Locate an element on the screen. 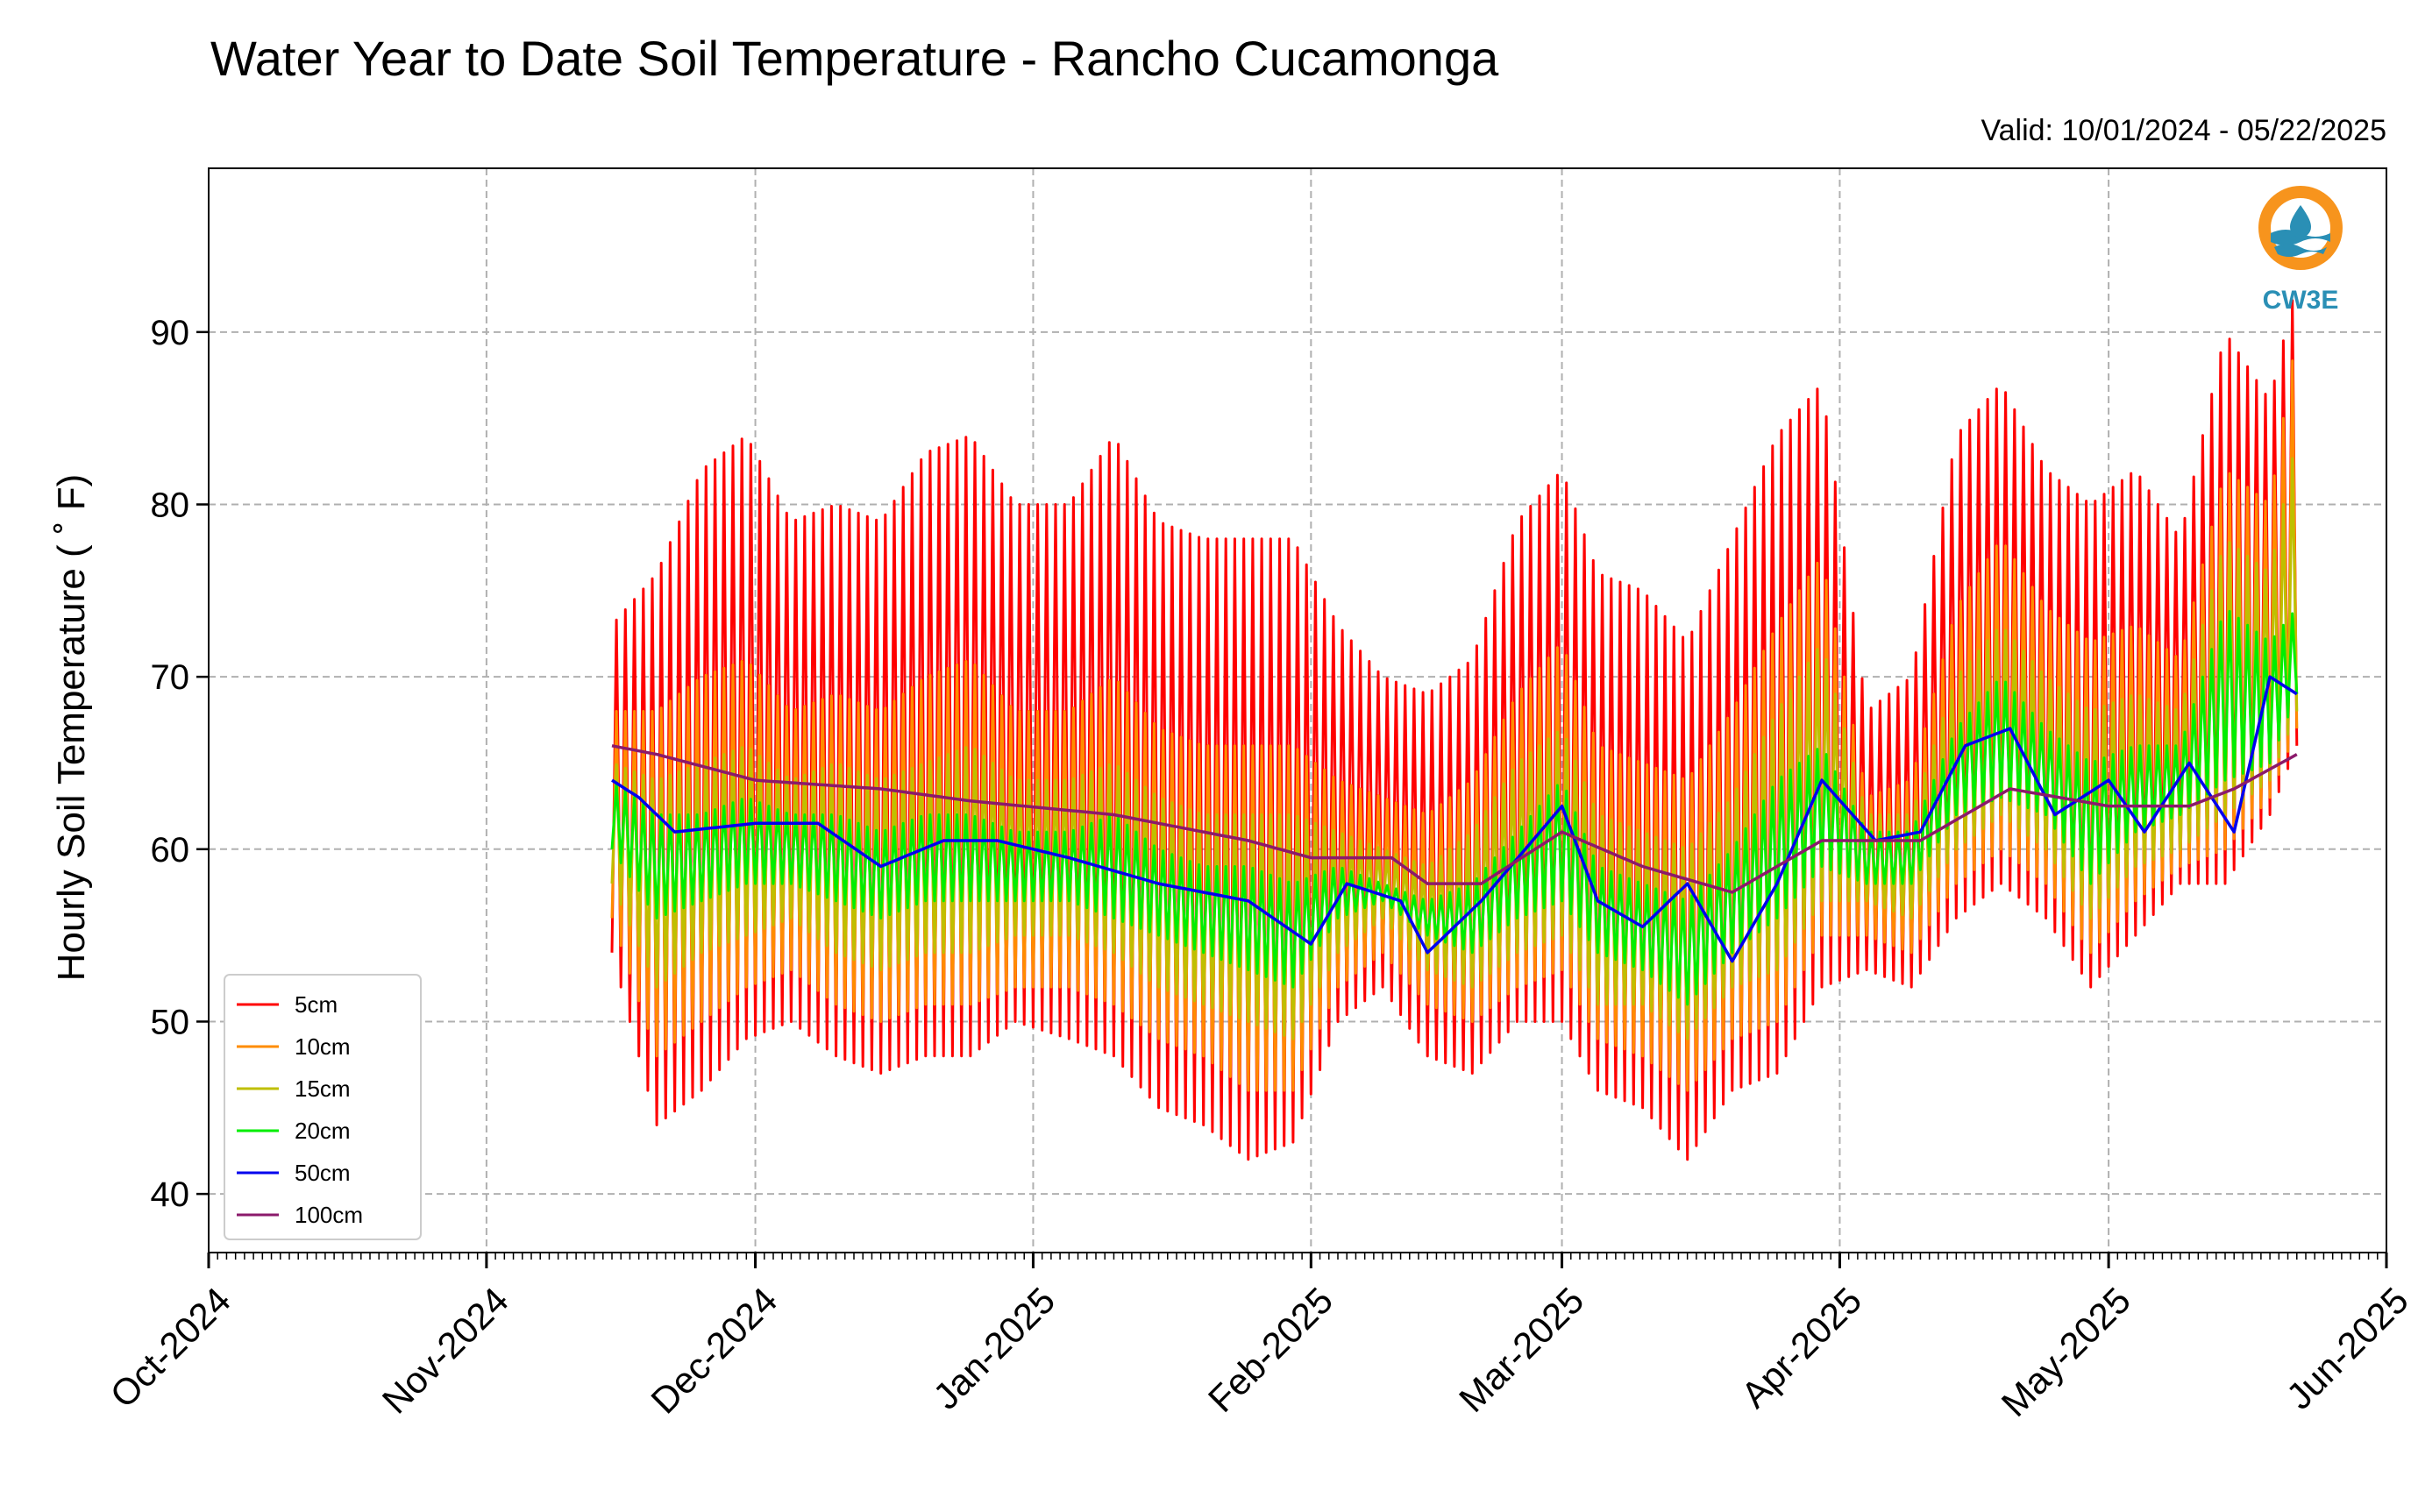  y-tick-labels: 40 50 60 70 80 90 is located at coordinates (170, 764).